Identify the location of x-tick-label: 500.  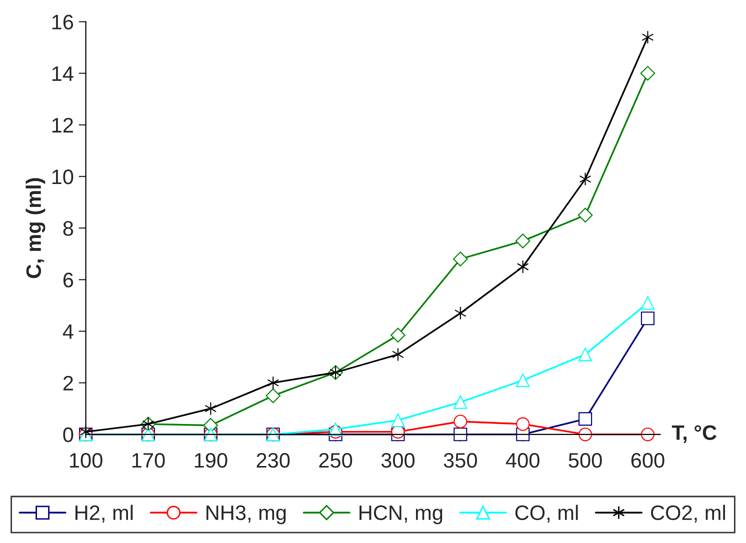
(585, 460).